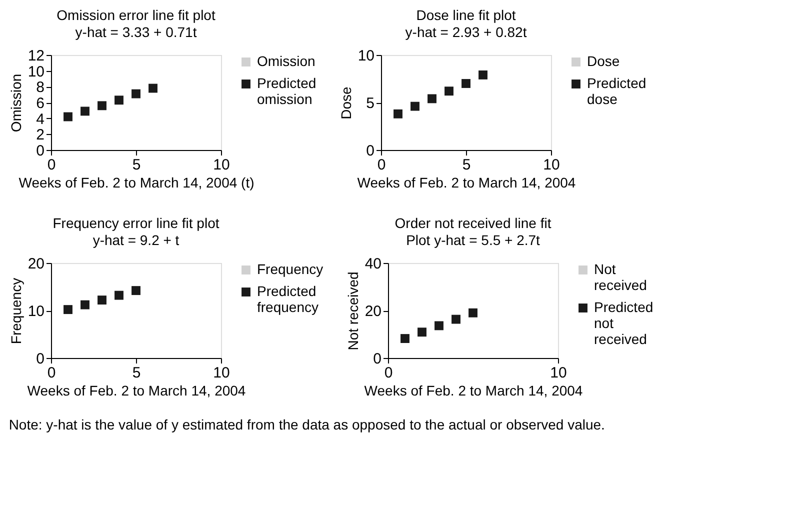  Describe the element at coordinates (136, 240) in the screenshot. I see `chart-subtitle: y-hat = 9.2 + t` at that location.